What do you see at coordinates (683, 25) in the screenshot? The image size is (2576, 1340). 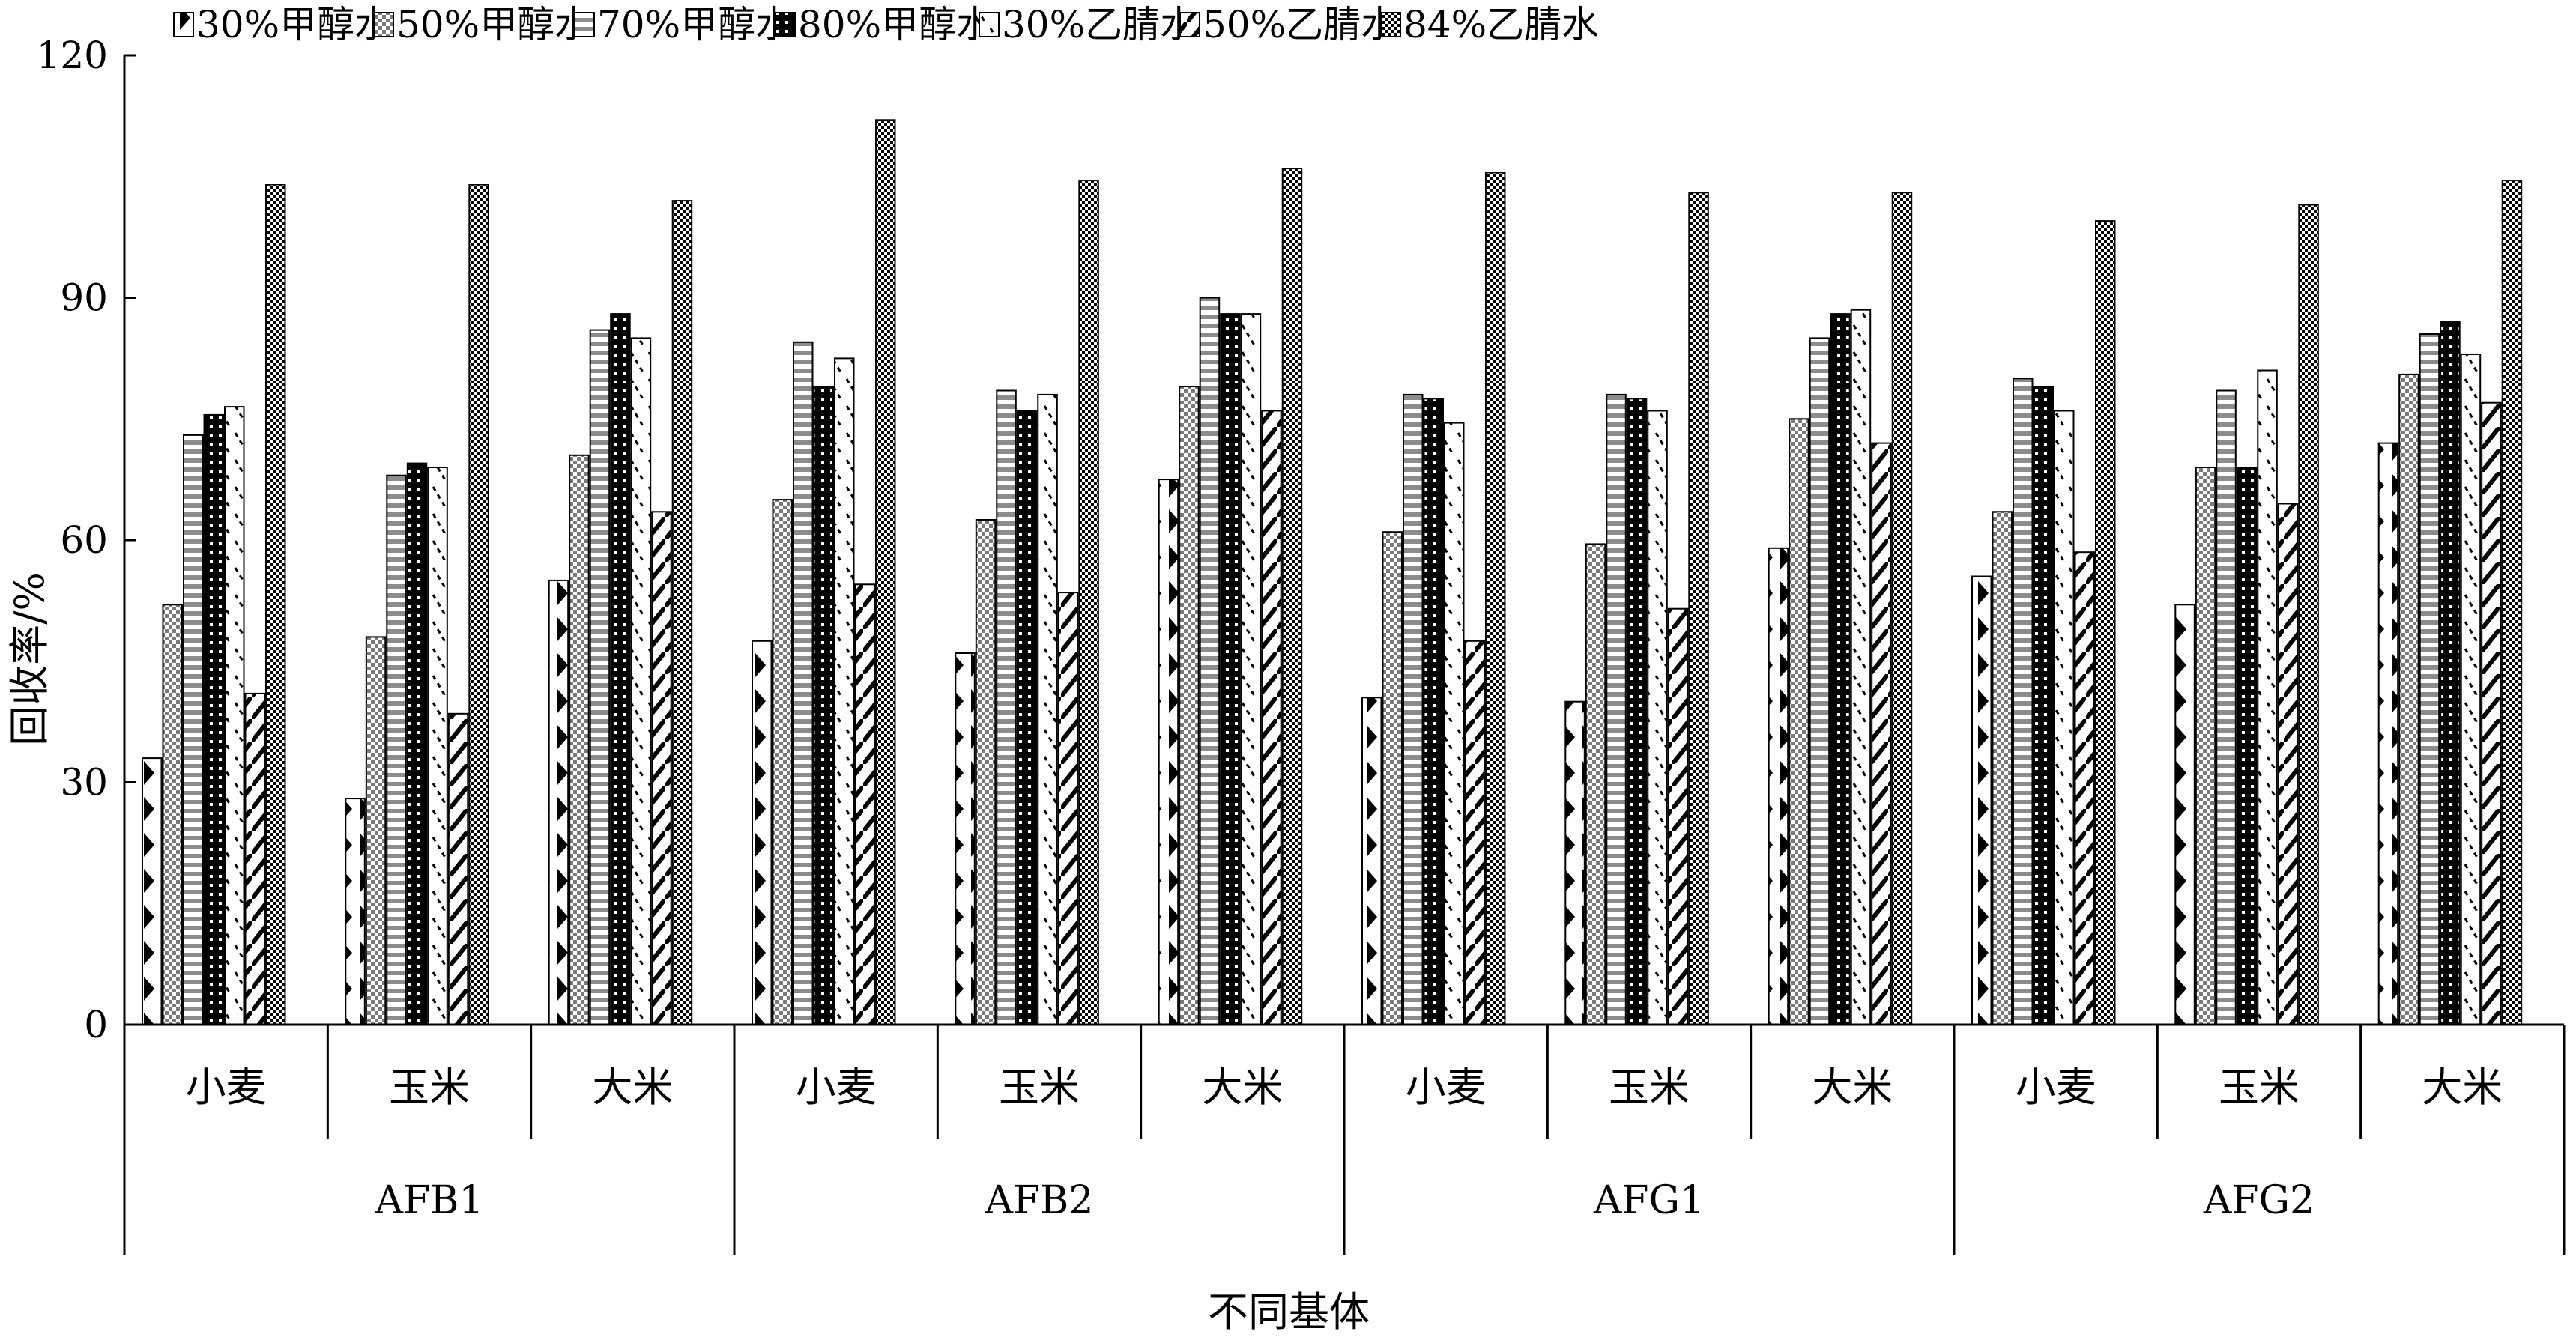 I see `legend-item: 70%甲醇水` at bounding box center [683, 25].